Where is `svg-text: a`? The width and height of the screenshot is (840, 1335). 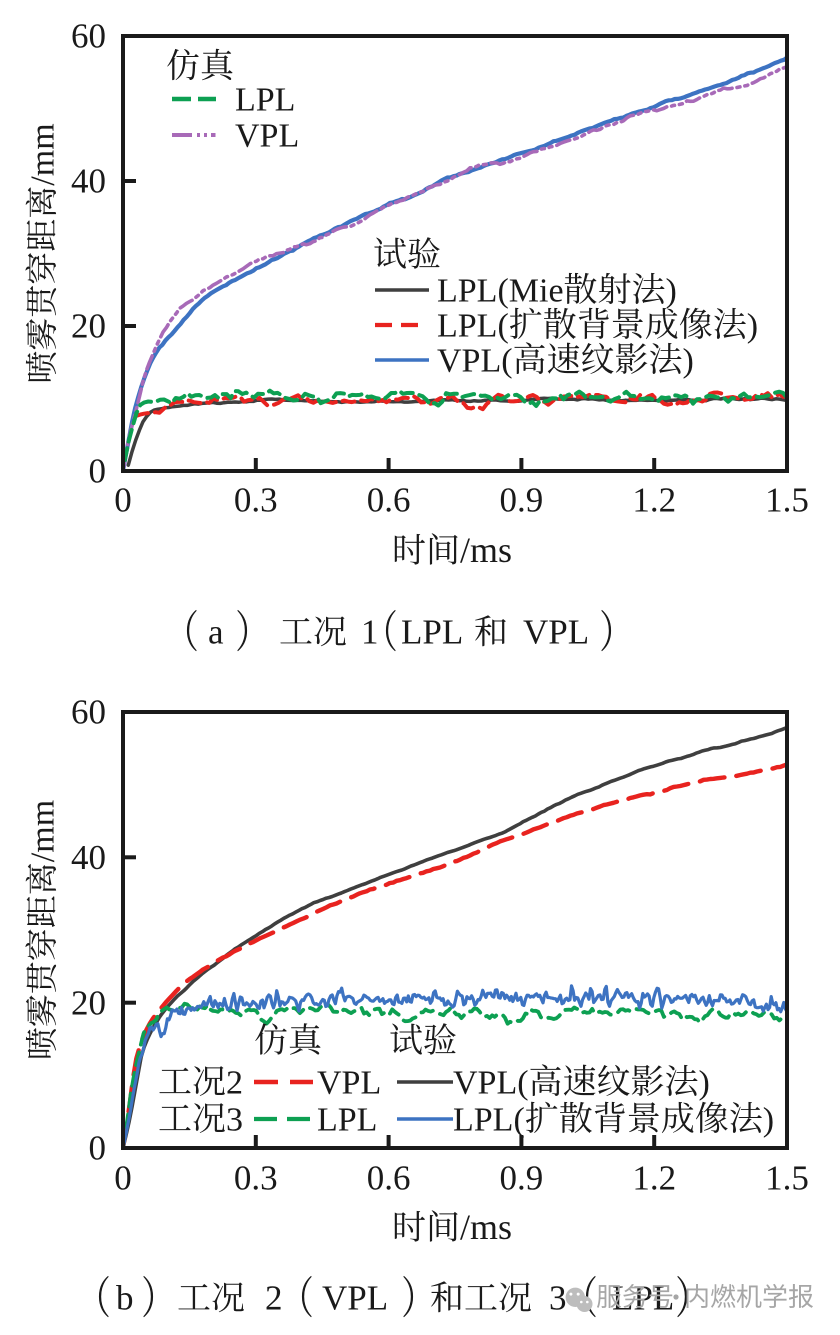
svg-text: a is located at coordinates (216, 632).